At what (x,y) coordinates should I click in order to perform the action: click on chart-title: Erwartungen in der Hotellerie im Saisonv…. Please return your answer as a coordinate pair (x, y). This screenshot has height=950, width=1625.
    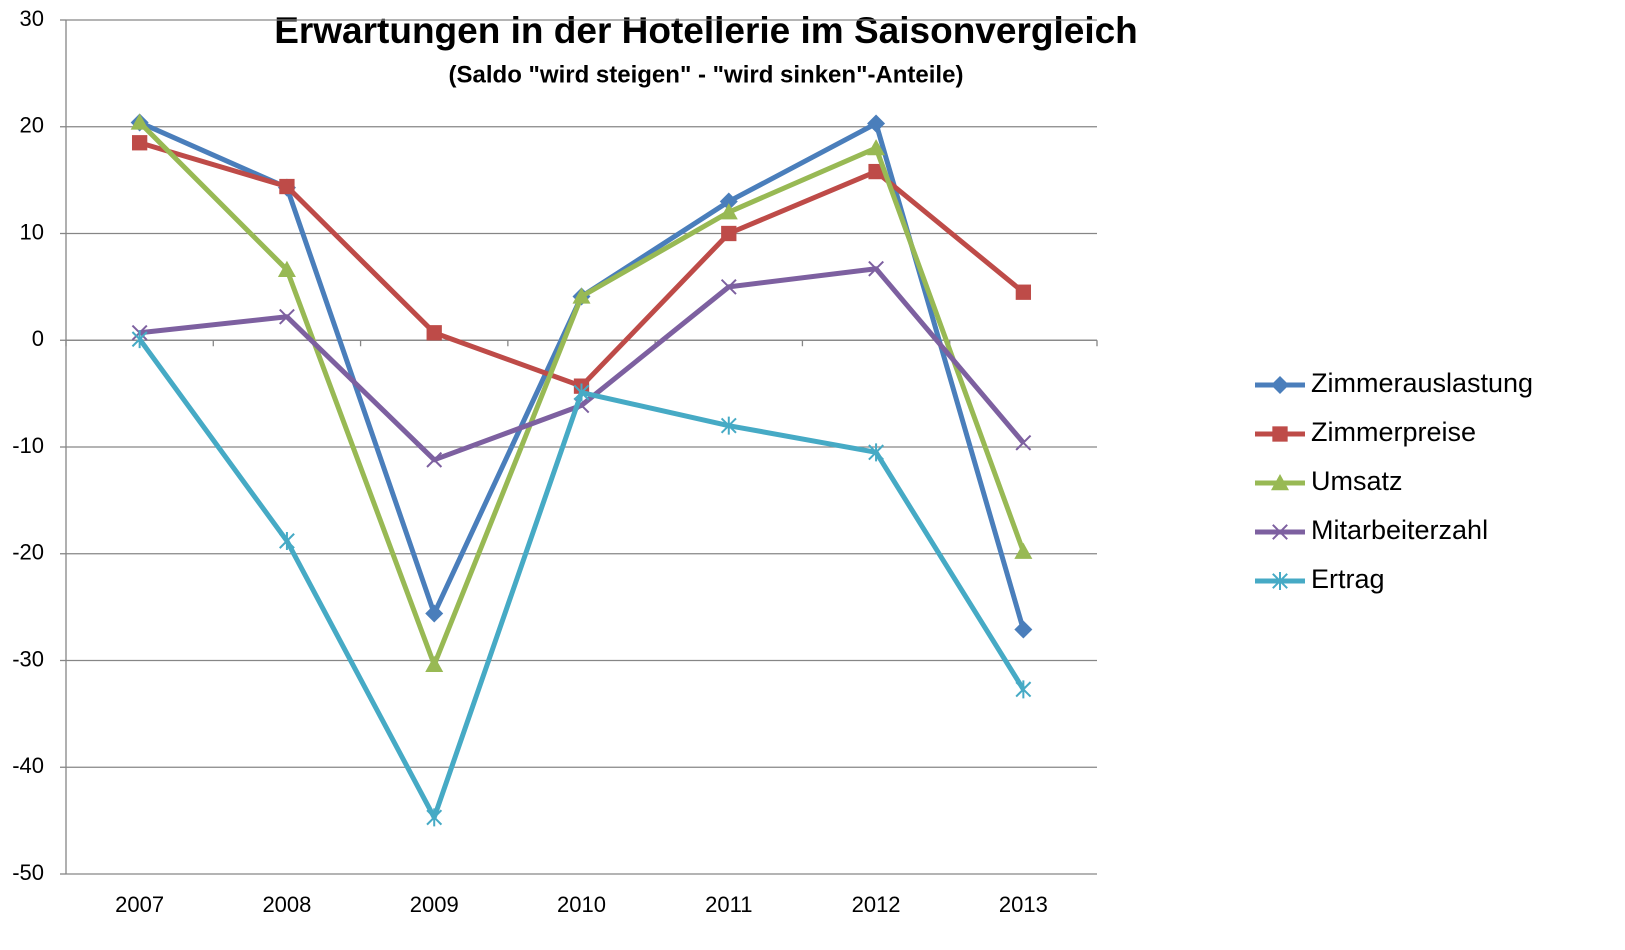
    Looking at the image, I should click on (706, 30).